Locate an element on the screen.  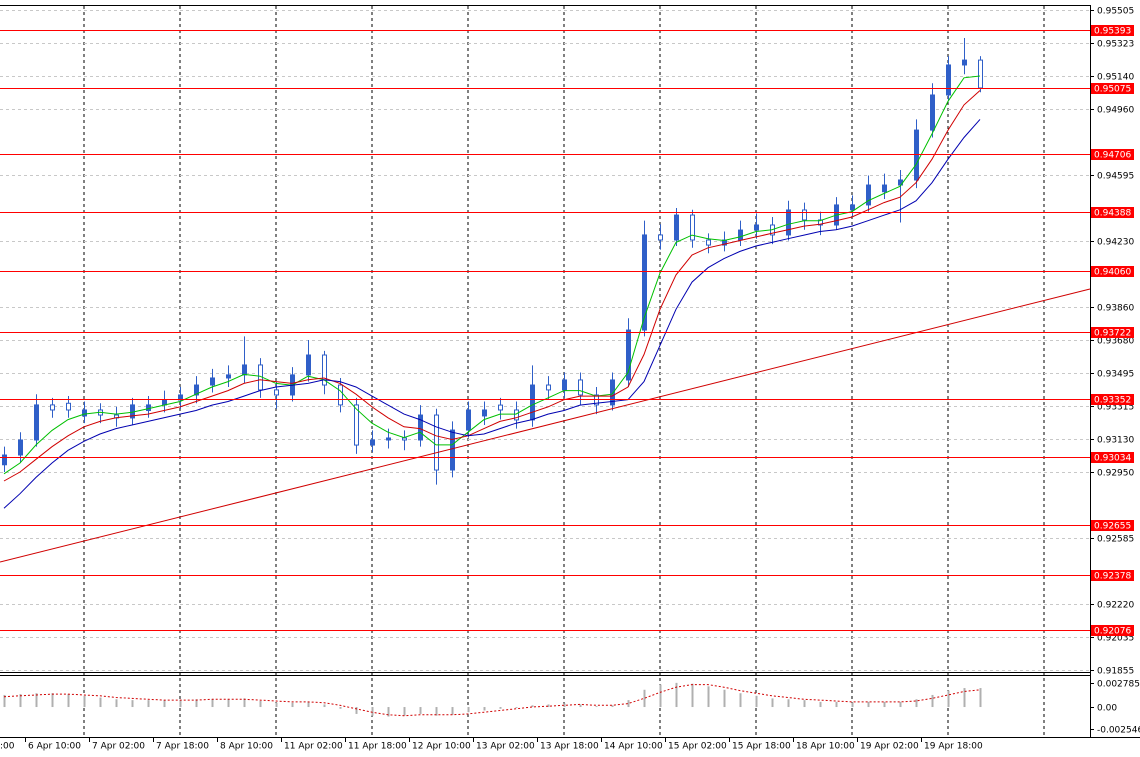
y-tick-label: 0.93680 is located at coordinates (1115, 342).